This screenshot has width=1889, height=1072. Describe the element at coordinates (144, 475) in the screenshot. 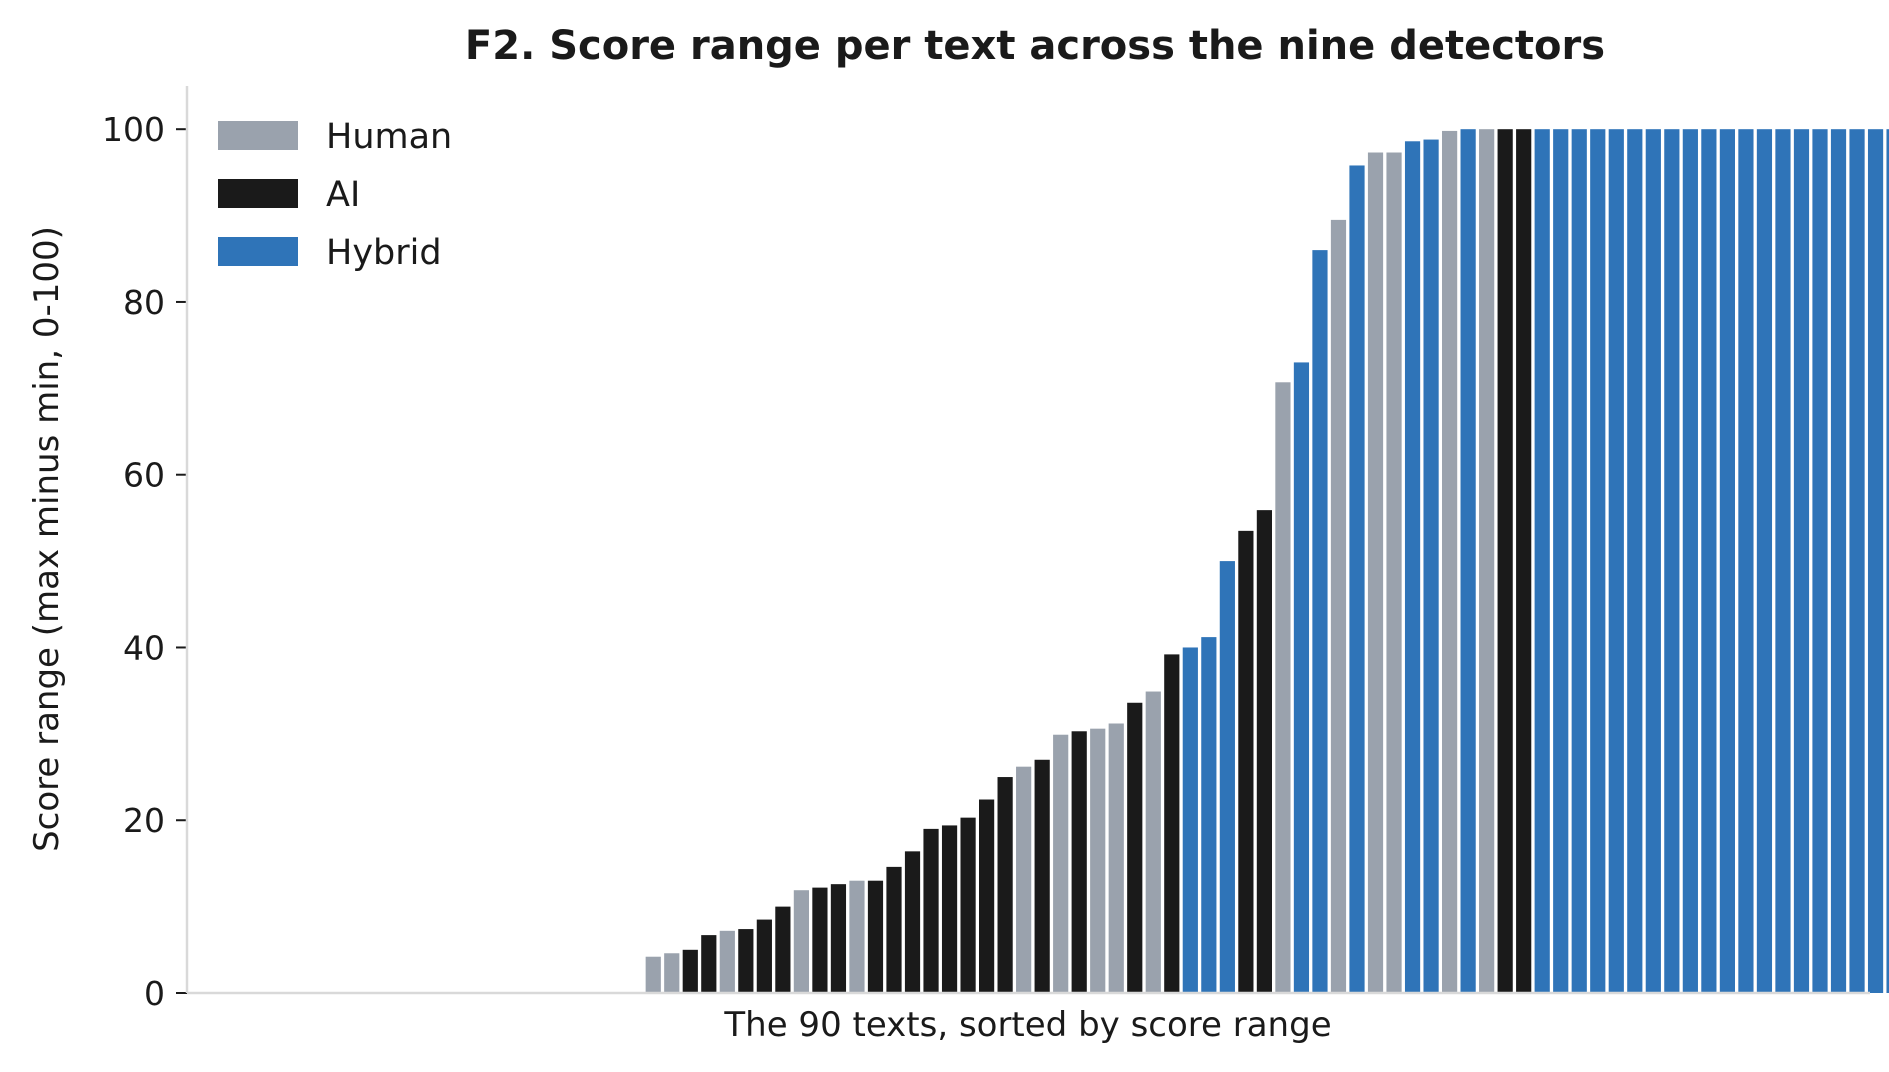

I see `y-tick-label-60: 60` at that location.